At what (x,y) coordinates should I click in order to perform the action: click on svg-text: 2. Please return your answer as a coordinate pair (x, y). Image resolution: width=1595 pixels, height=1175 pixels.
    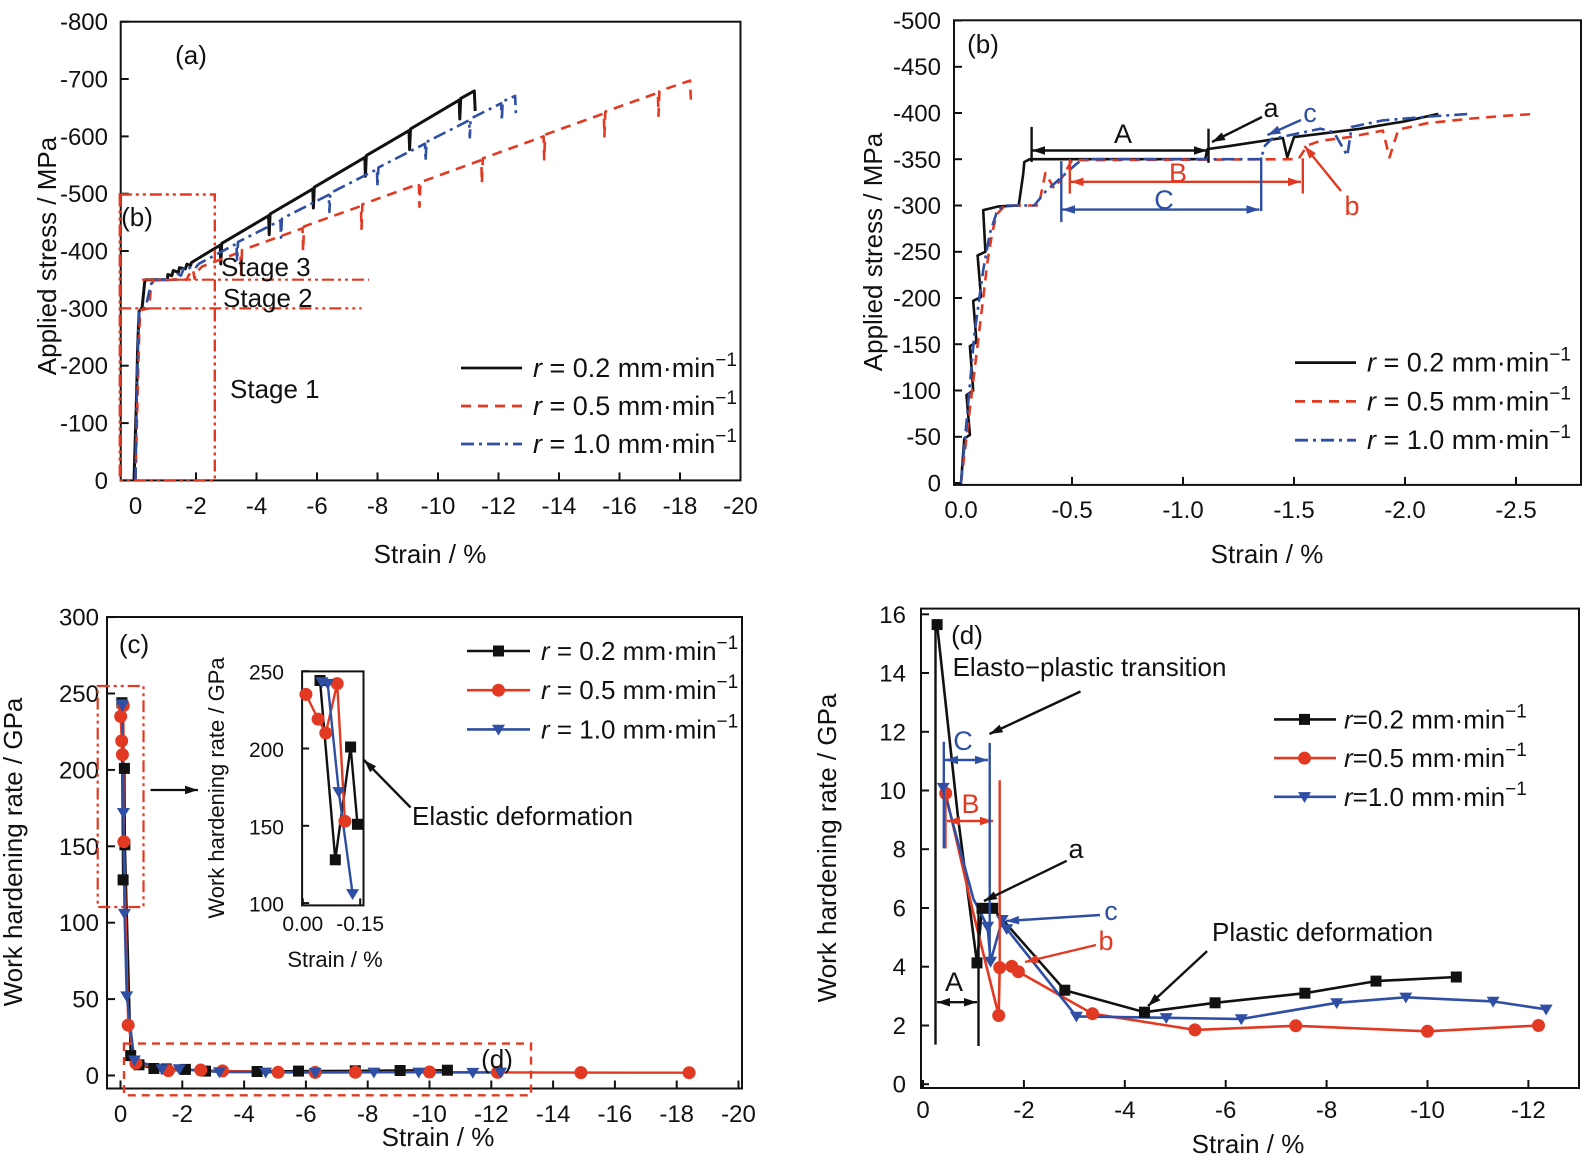
    Looking at the image, I should click on (899, 1026).